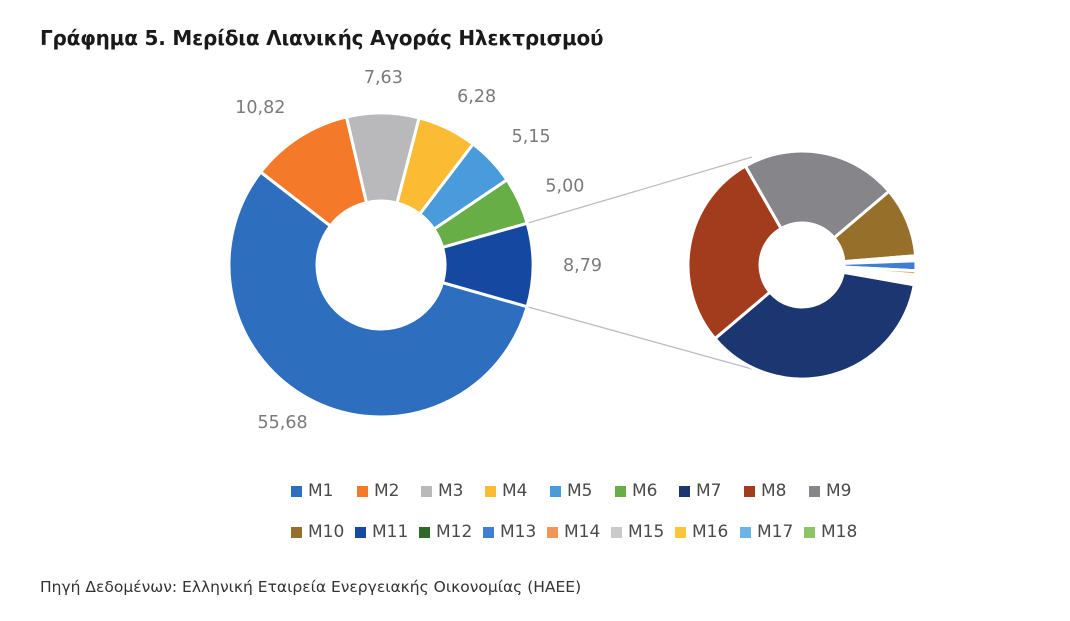 The width and height of the screenshot is (1070, 621). I want to click on legend-item-m13: M13, so click(515, 532).